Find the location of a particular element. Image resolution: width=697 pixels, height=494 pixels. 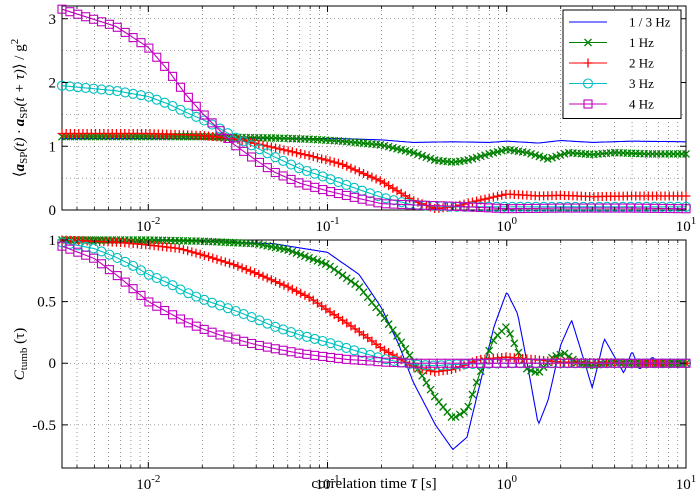

x-tick-label: 10¹ is located at coordinates (686, 483).